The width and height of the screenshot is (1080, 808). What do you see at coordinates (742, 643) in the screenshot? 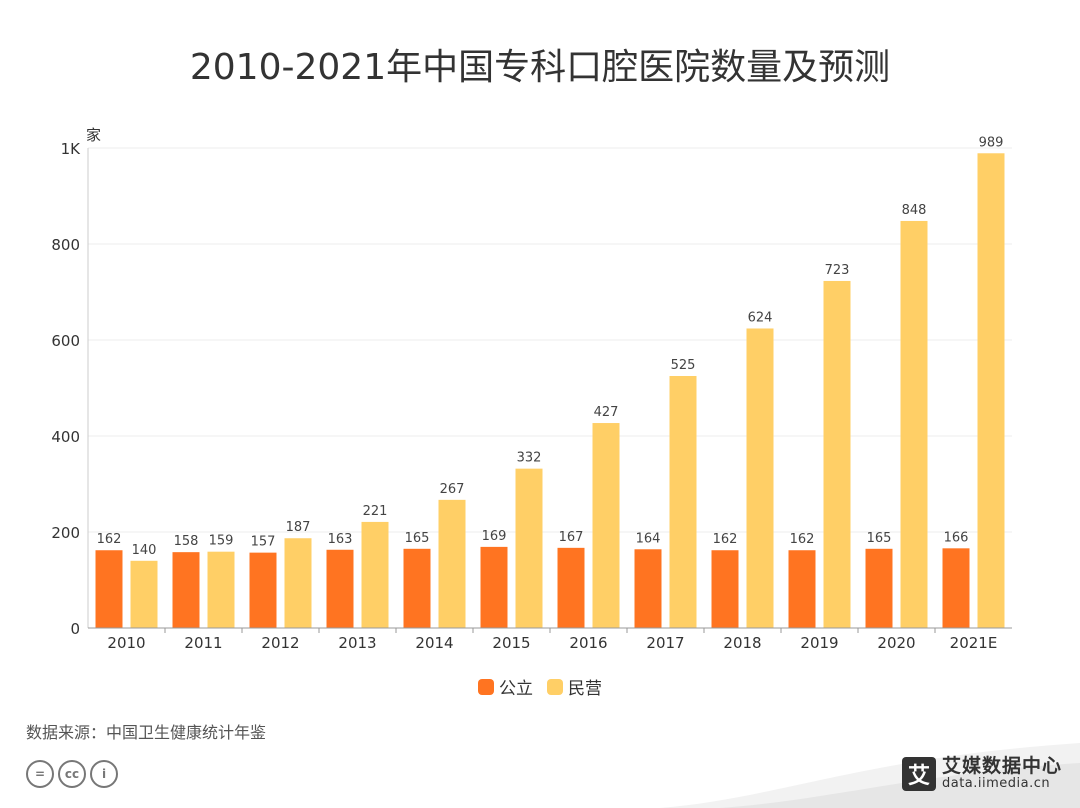
I see `x-tick-label: 2018` at bounding box center [742, 643].